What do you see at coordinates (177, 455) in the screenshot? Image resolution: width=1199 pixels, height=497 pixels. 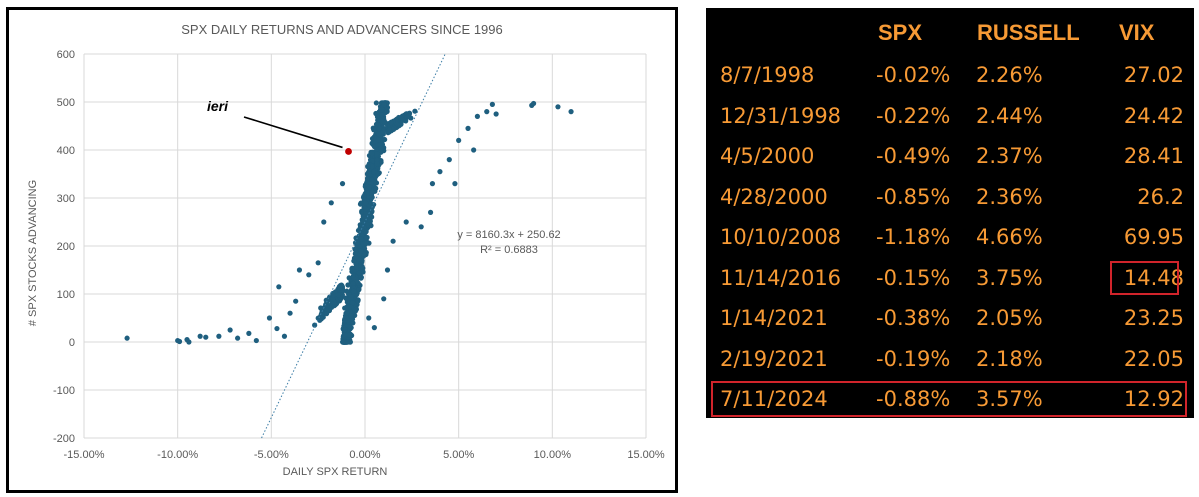 I see `x-tick-label: -10.00%` at bounding box center [177, 455].